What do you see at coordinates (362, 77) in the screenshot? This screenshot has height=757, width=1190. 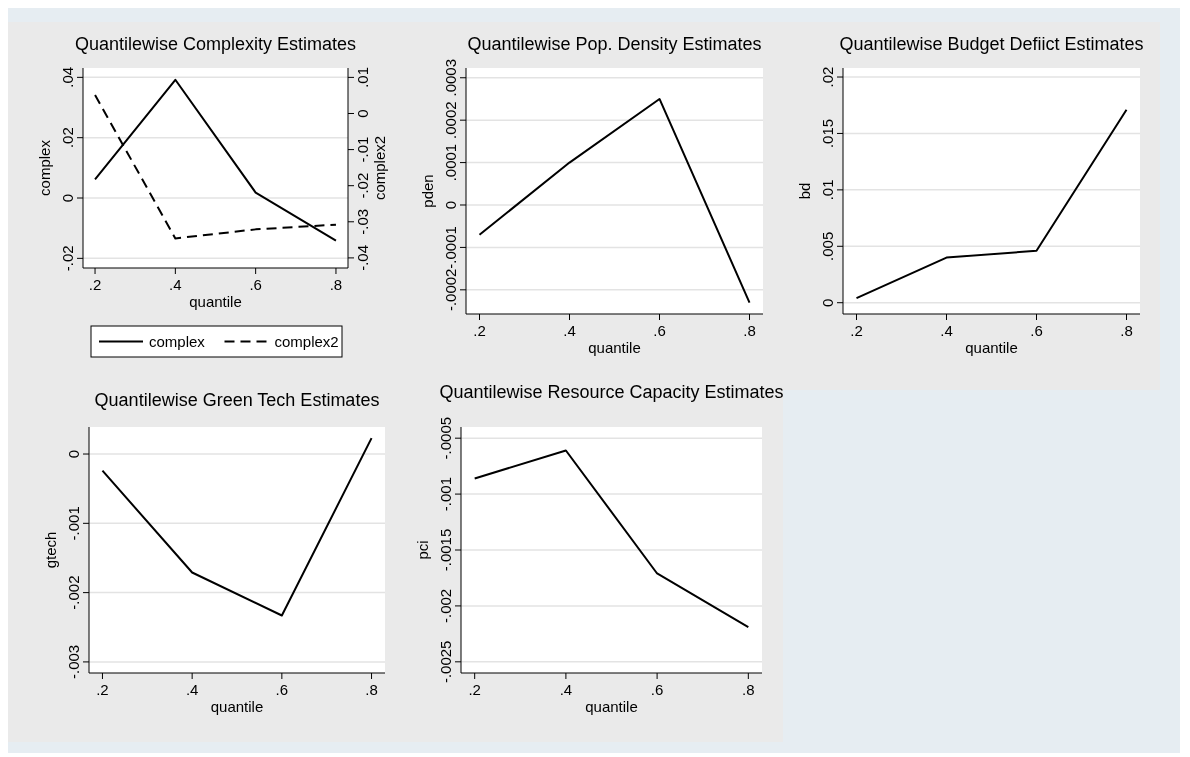 I see `y2-tick-label: .01` at bounding box center [362, 77].